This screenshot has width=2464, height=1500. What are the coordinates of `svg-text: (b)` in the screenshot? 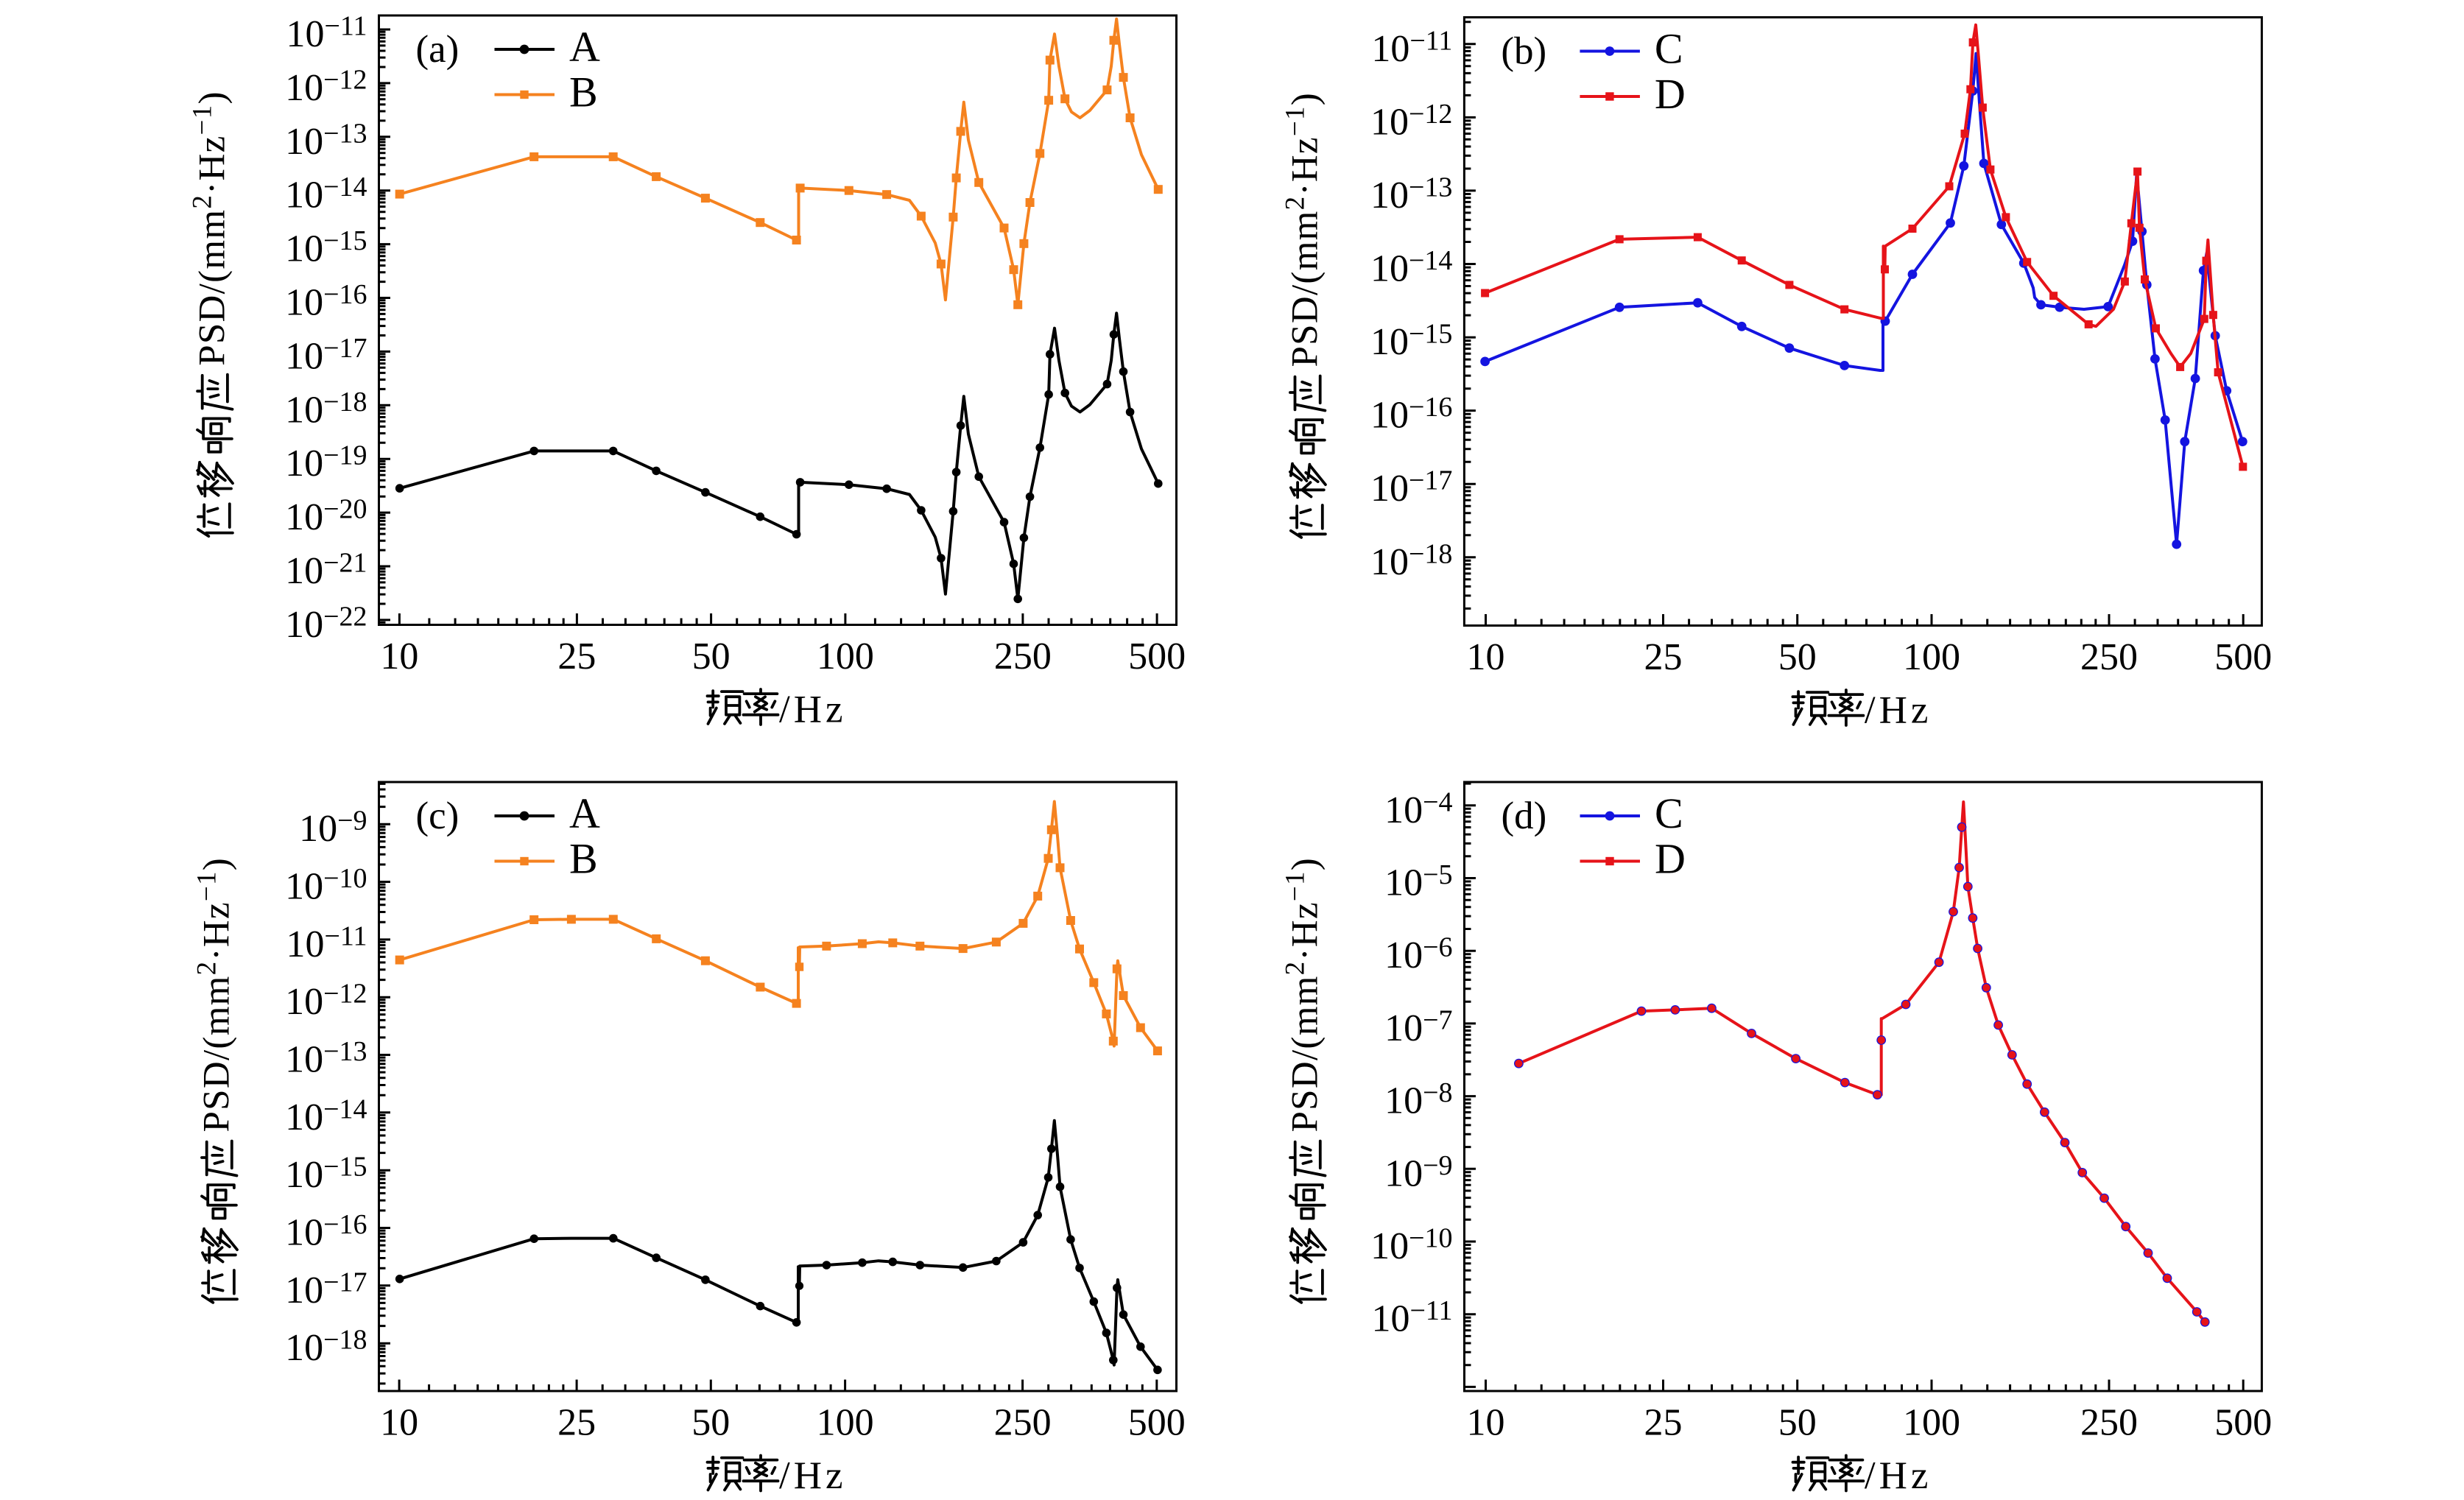 It's located at (1523, 52).